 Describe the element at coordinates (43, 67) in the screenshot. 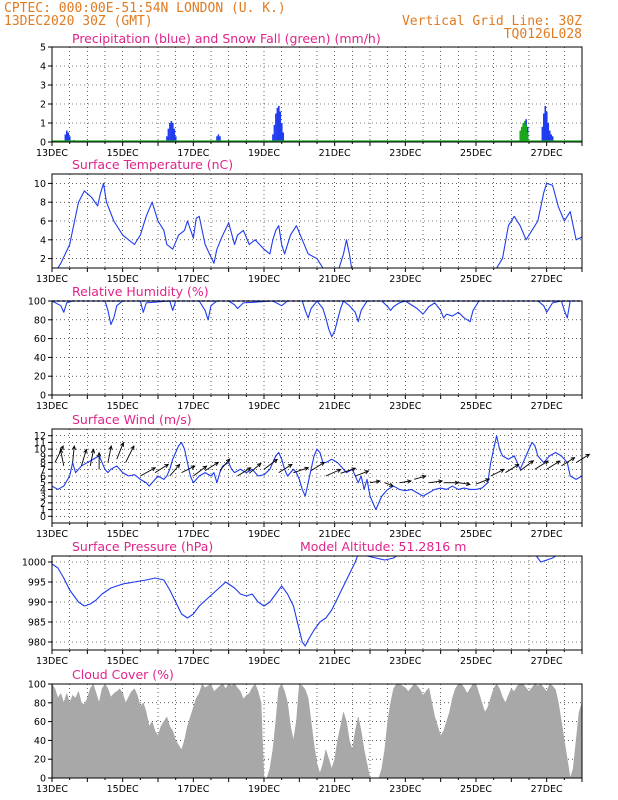

I see `y-tick-label: 4` at that location.